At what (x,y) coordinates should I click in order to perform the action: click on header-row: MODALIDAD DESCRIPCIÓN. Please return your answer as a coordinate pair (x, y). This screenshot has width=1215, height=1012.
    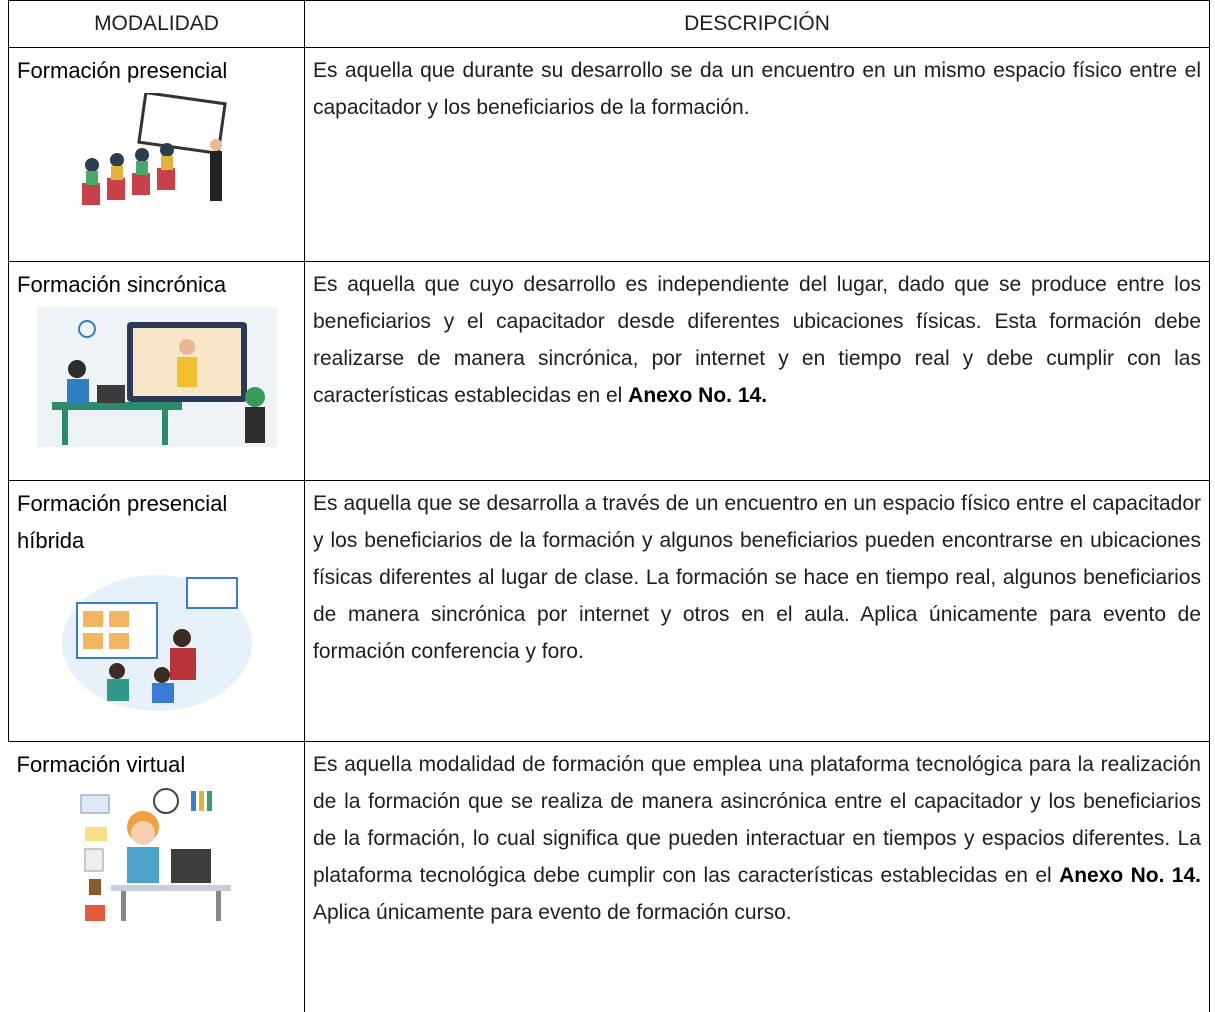
    Looking at the image, I should click on (609, 24).